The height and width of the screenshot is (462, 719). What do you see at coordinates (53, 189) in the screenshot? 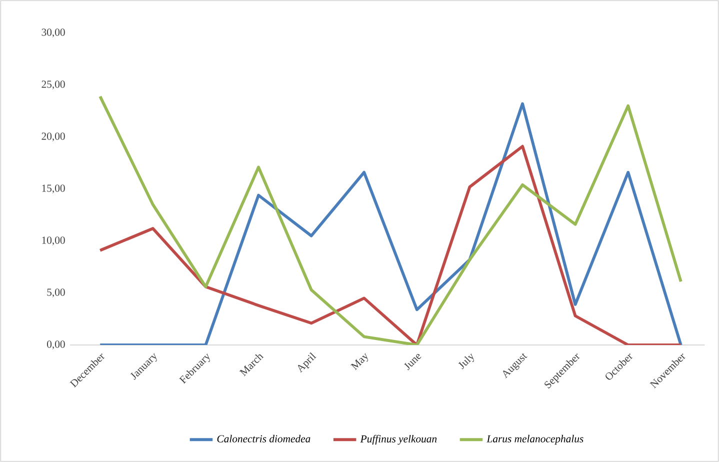
I see `y-tick-label: 15,00` at bounding box center [53, 189].